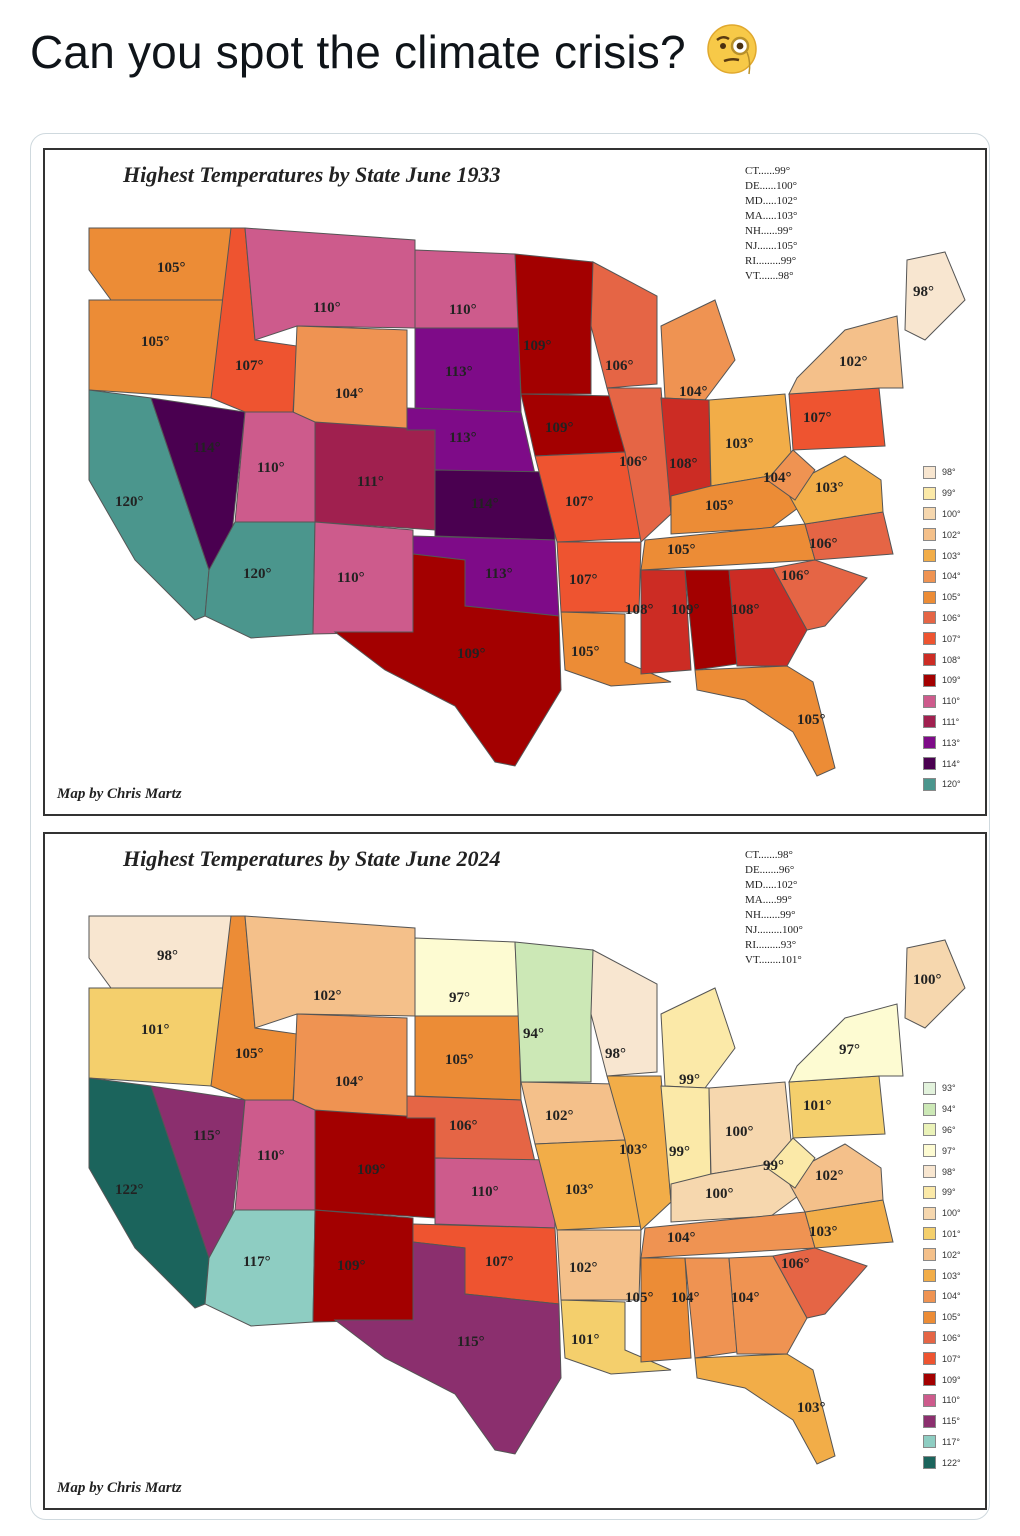  What do you see at coordinates (949, 1192) in the screenshot?
I see `legend-label: 99°` at bounding box center [949, 1192].